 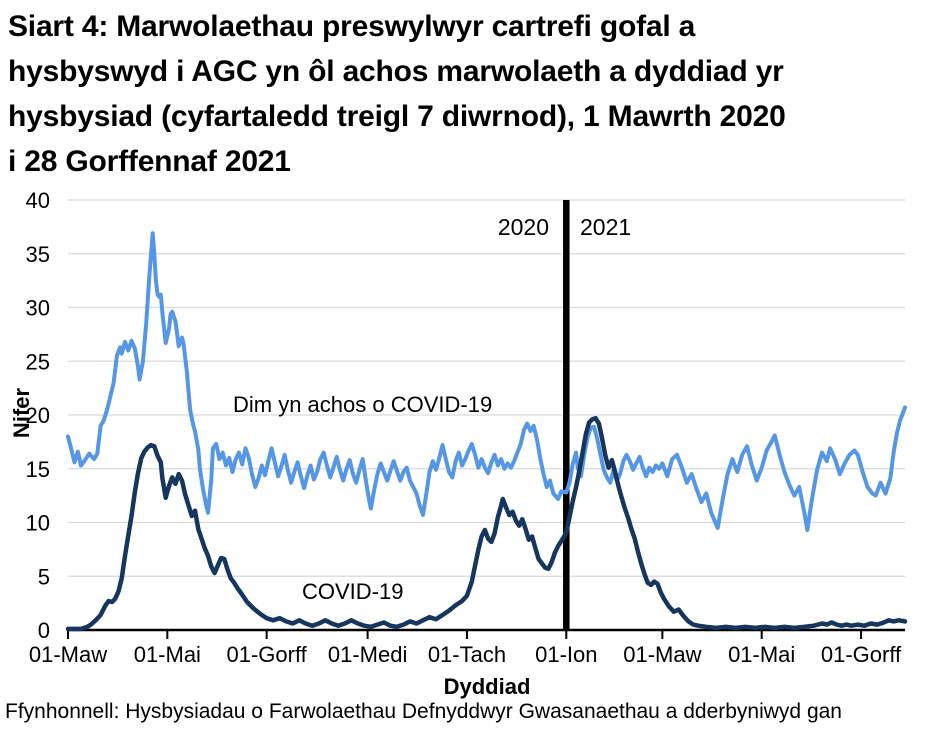 I want to click on y-tick-label: 30, so click(x=38, y=308).